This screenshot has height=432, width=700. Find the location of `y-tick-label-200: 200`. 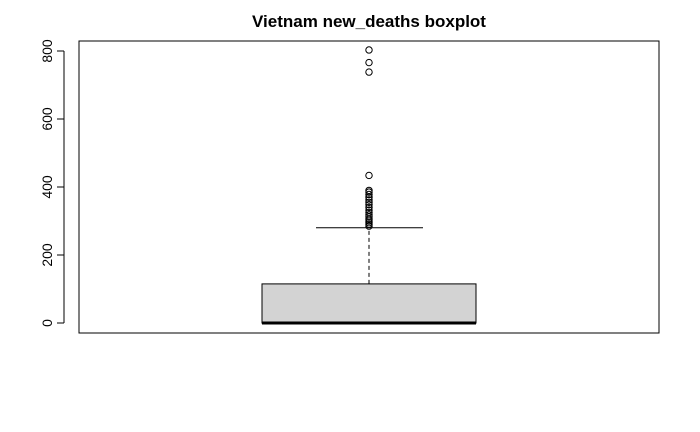

y-tick-label-200: 200 is located at coordinates (47, 255).